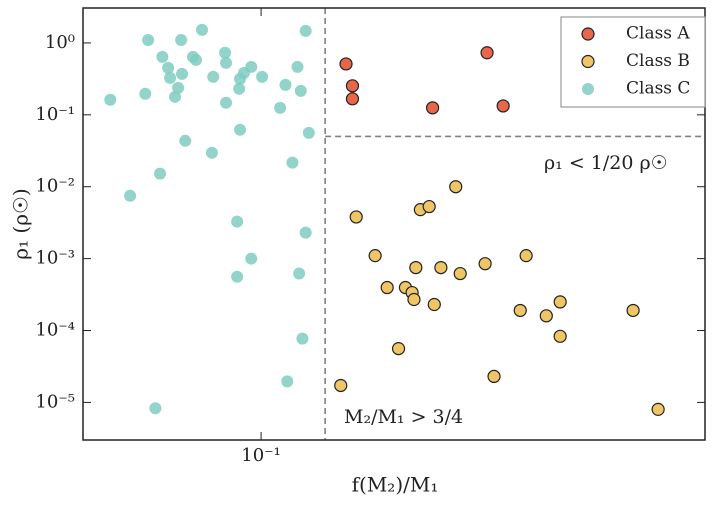  I want to click on annotation: ρ₁ < 1/20 ρ☉, so click(606, 163).